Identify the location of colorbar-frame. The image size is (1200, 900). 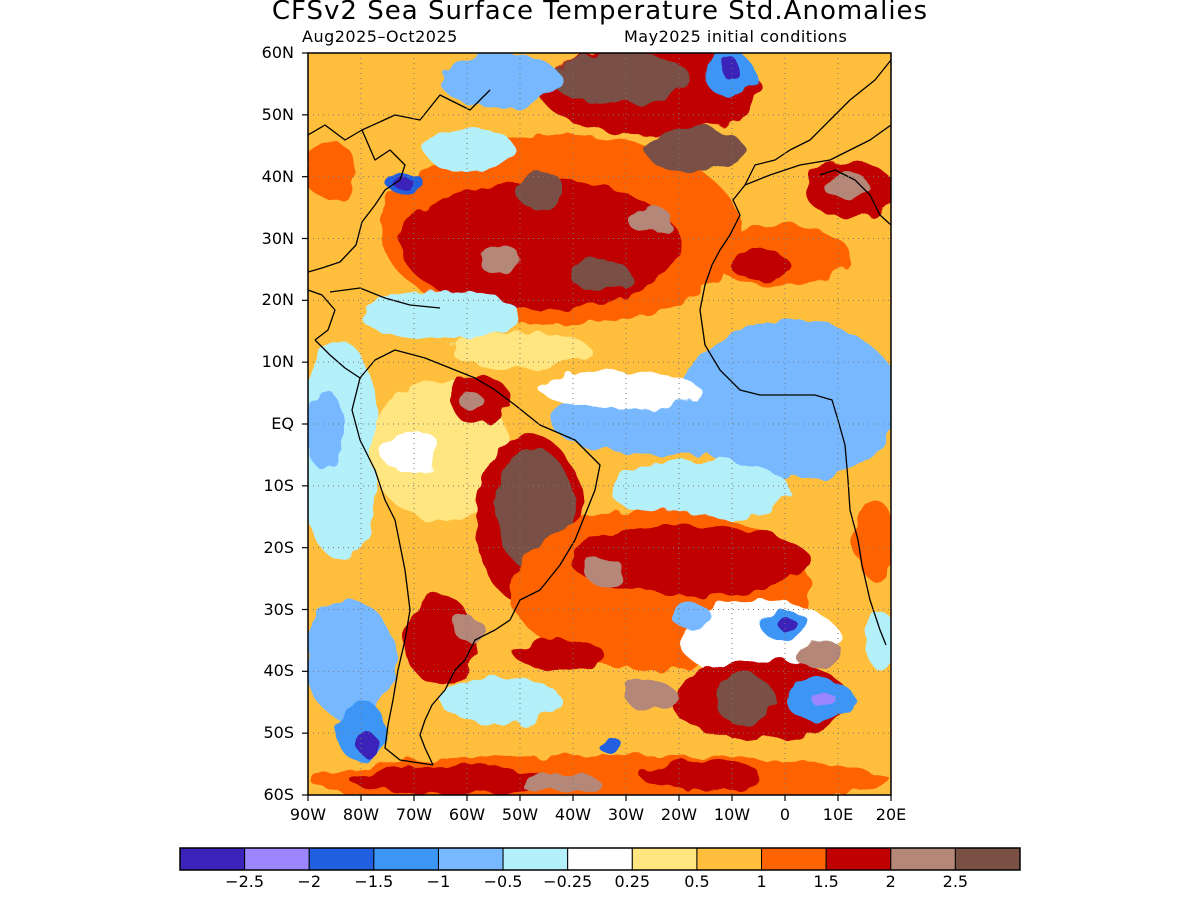
(600, 859).